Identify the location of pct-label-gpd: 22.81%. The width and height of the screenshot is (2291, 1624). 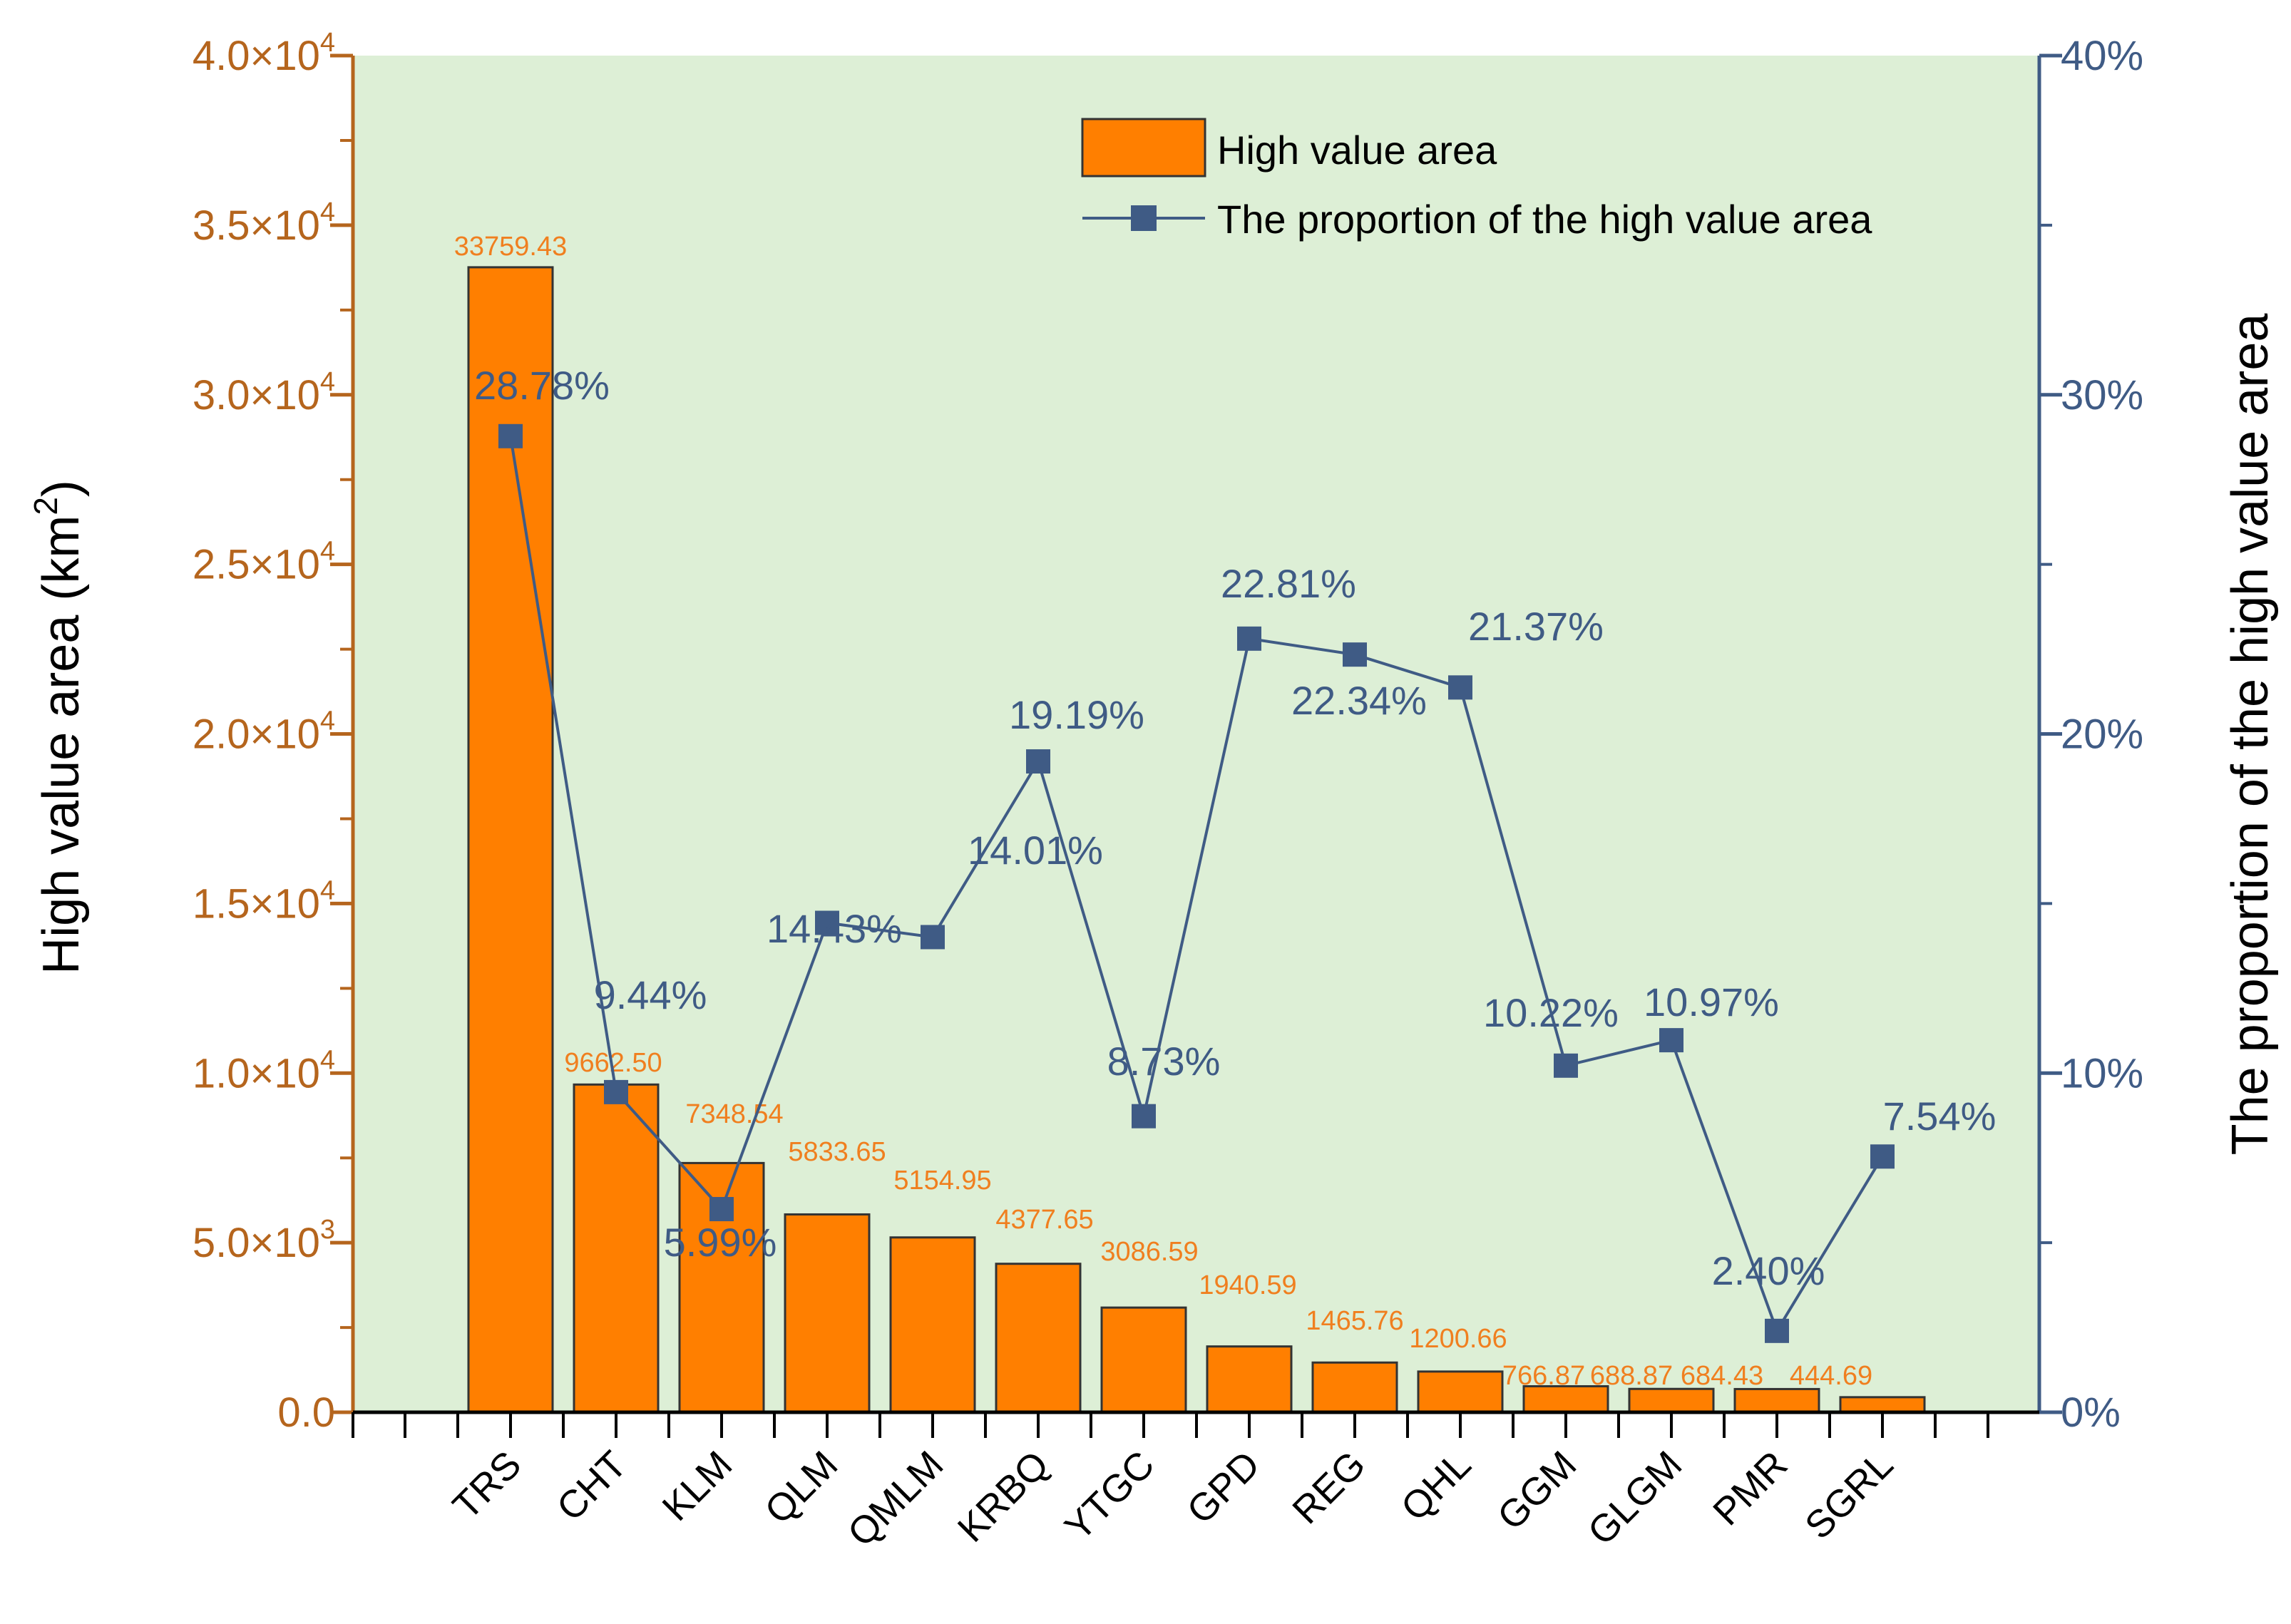
(1288, 583).